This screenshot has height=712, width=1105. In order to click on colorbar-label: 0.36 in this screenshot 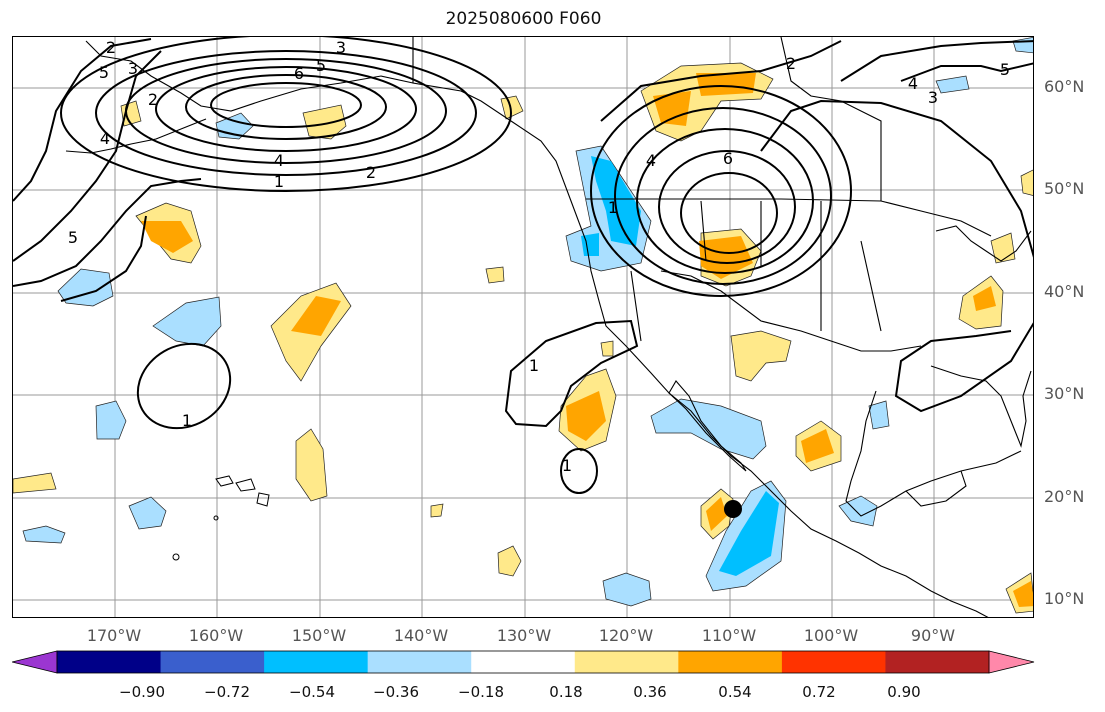, I will do `click(650, 692)`.